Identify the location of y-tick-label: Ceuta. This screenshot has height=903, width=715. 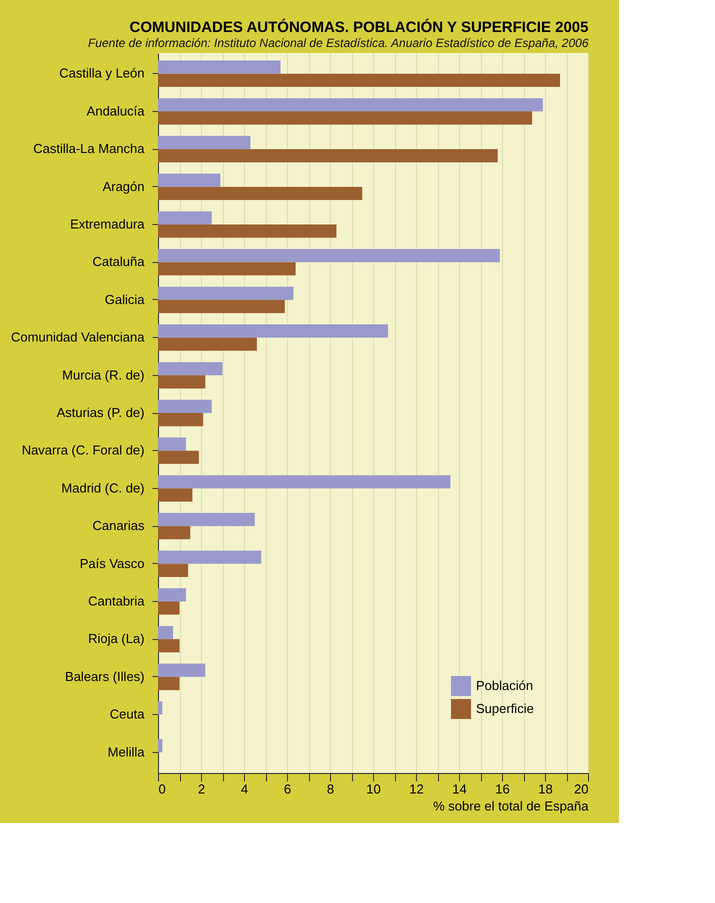
(128, 714).